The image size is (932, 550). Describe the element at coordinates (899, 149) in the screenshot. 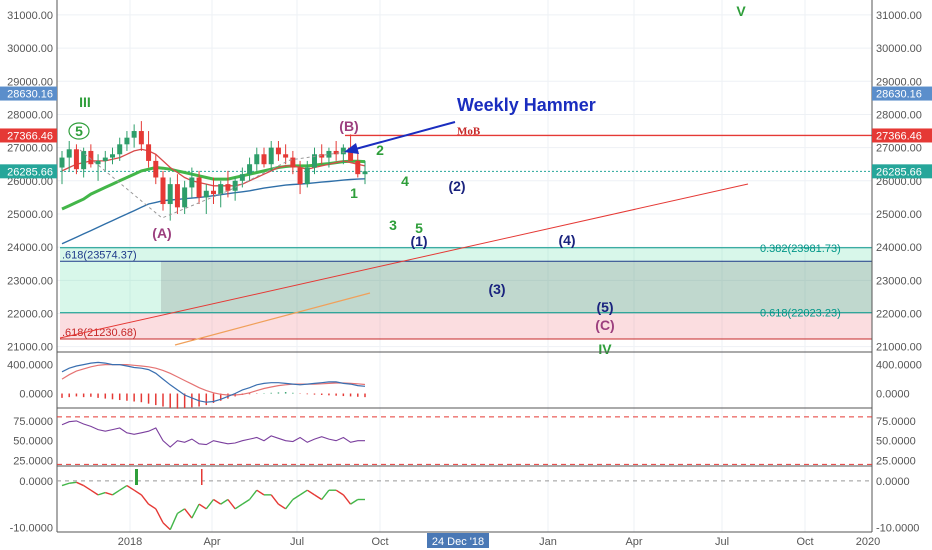

I see `right-price-tick: 27000.00` at that location.